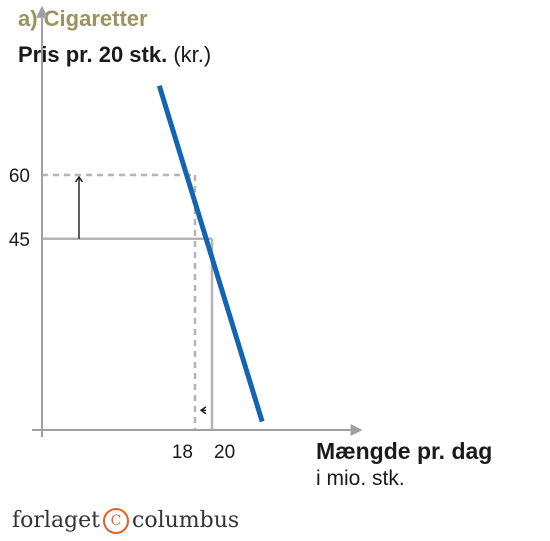  I want to click on copyright-icon: C, so click(116, 521).